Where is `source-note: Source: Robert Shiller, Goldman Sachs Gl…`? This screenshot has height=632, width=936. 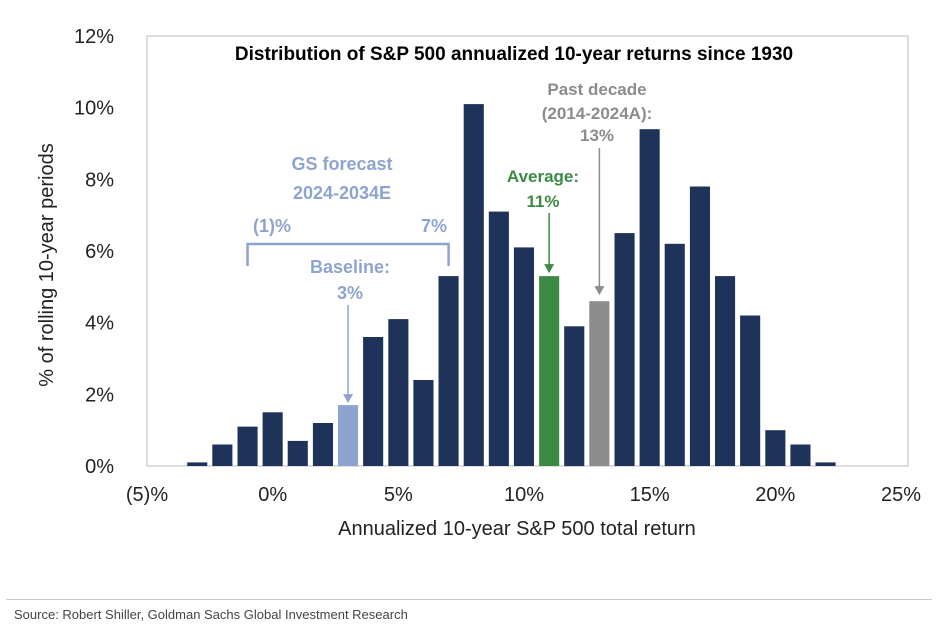
source-note: Source: Robert Shiller, Goldman Sachs Gl… is located at coordinates (211, 614).